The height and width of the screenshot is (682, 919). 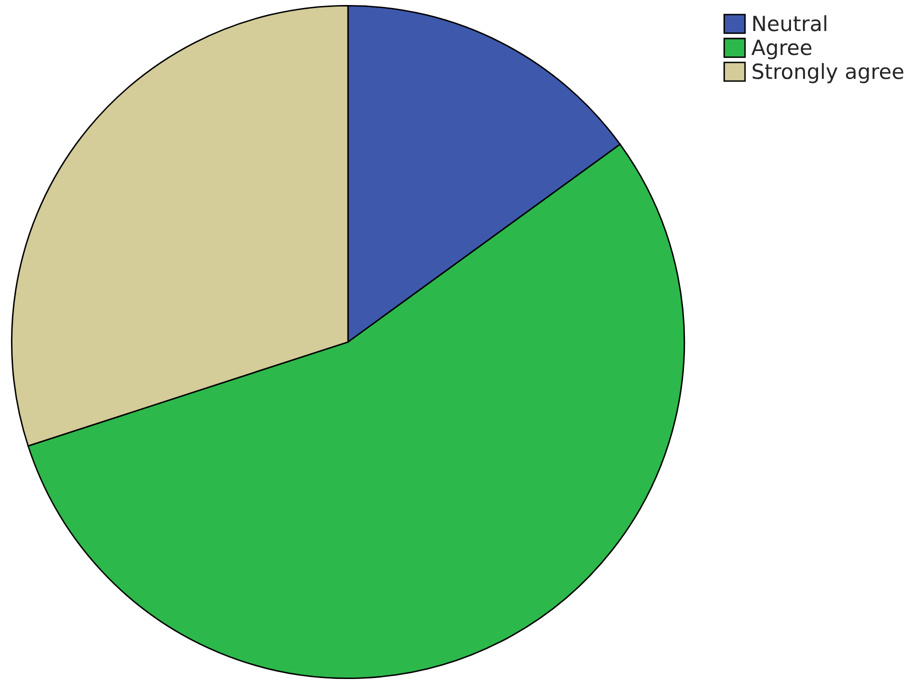 I want to click on legend-label: Strongly agree, so click(x=828, y=73).